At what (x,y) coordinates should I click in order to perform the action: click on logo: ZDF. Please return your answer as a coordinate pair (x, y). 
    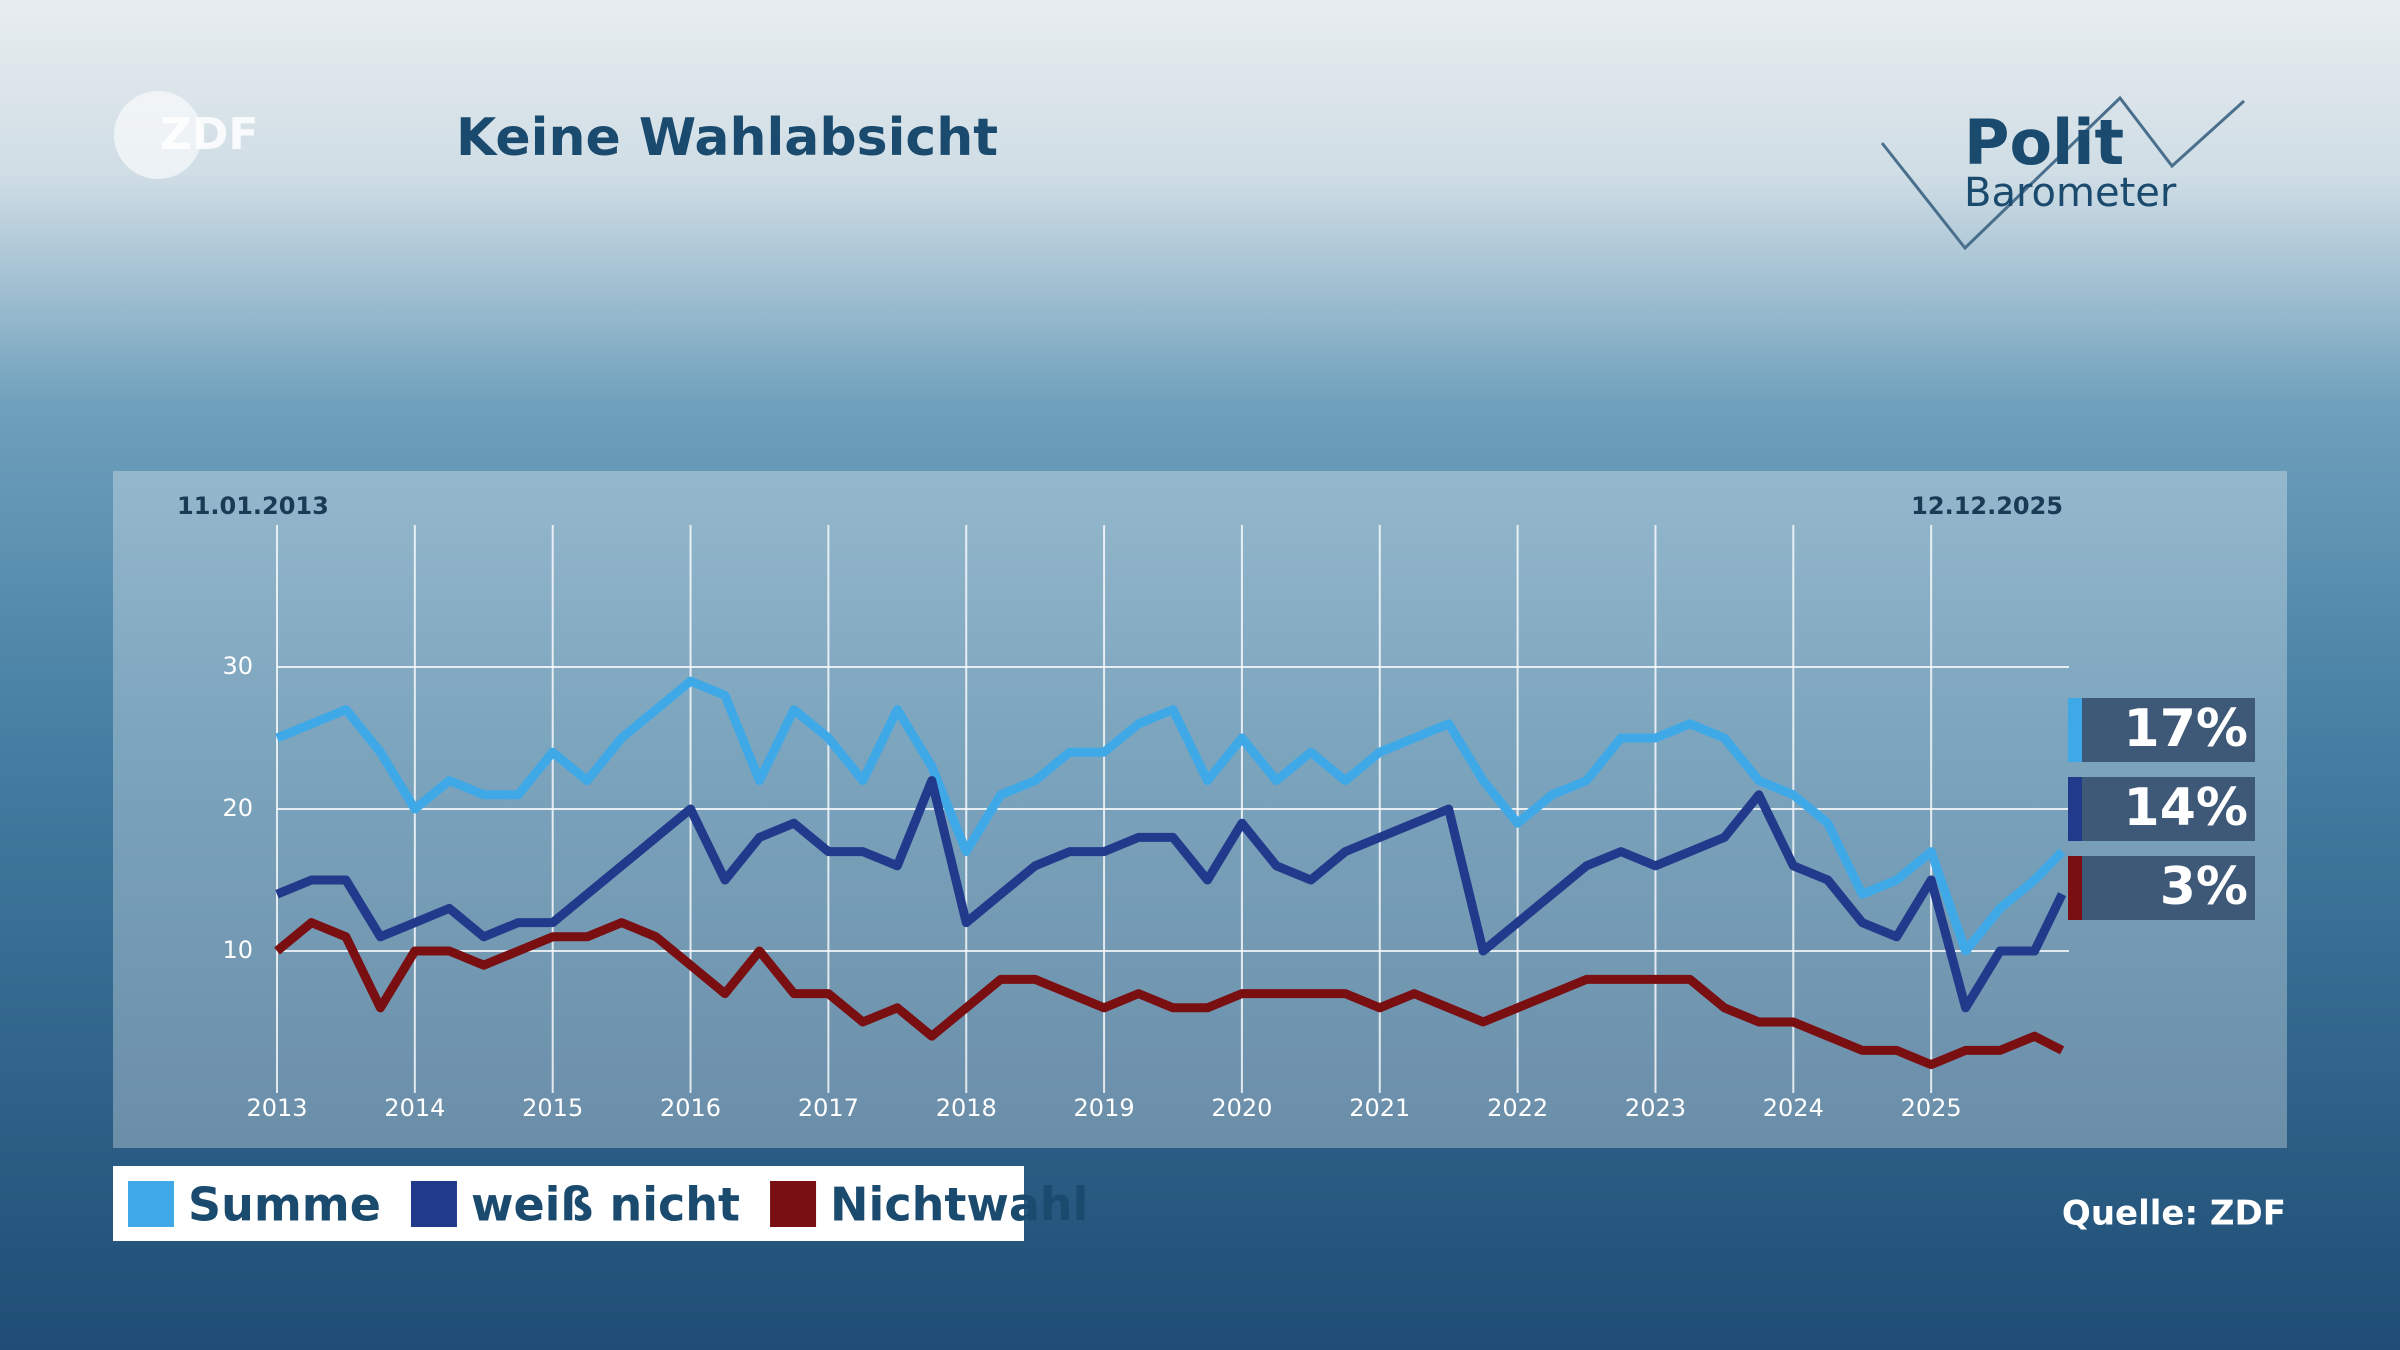
    Looking at the image, I should click on (209, 134).